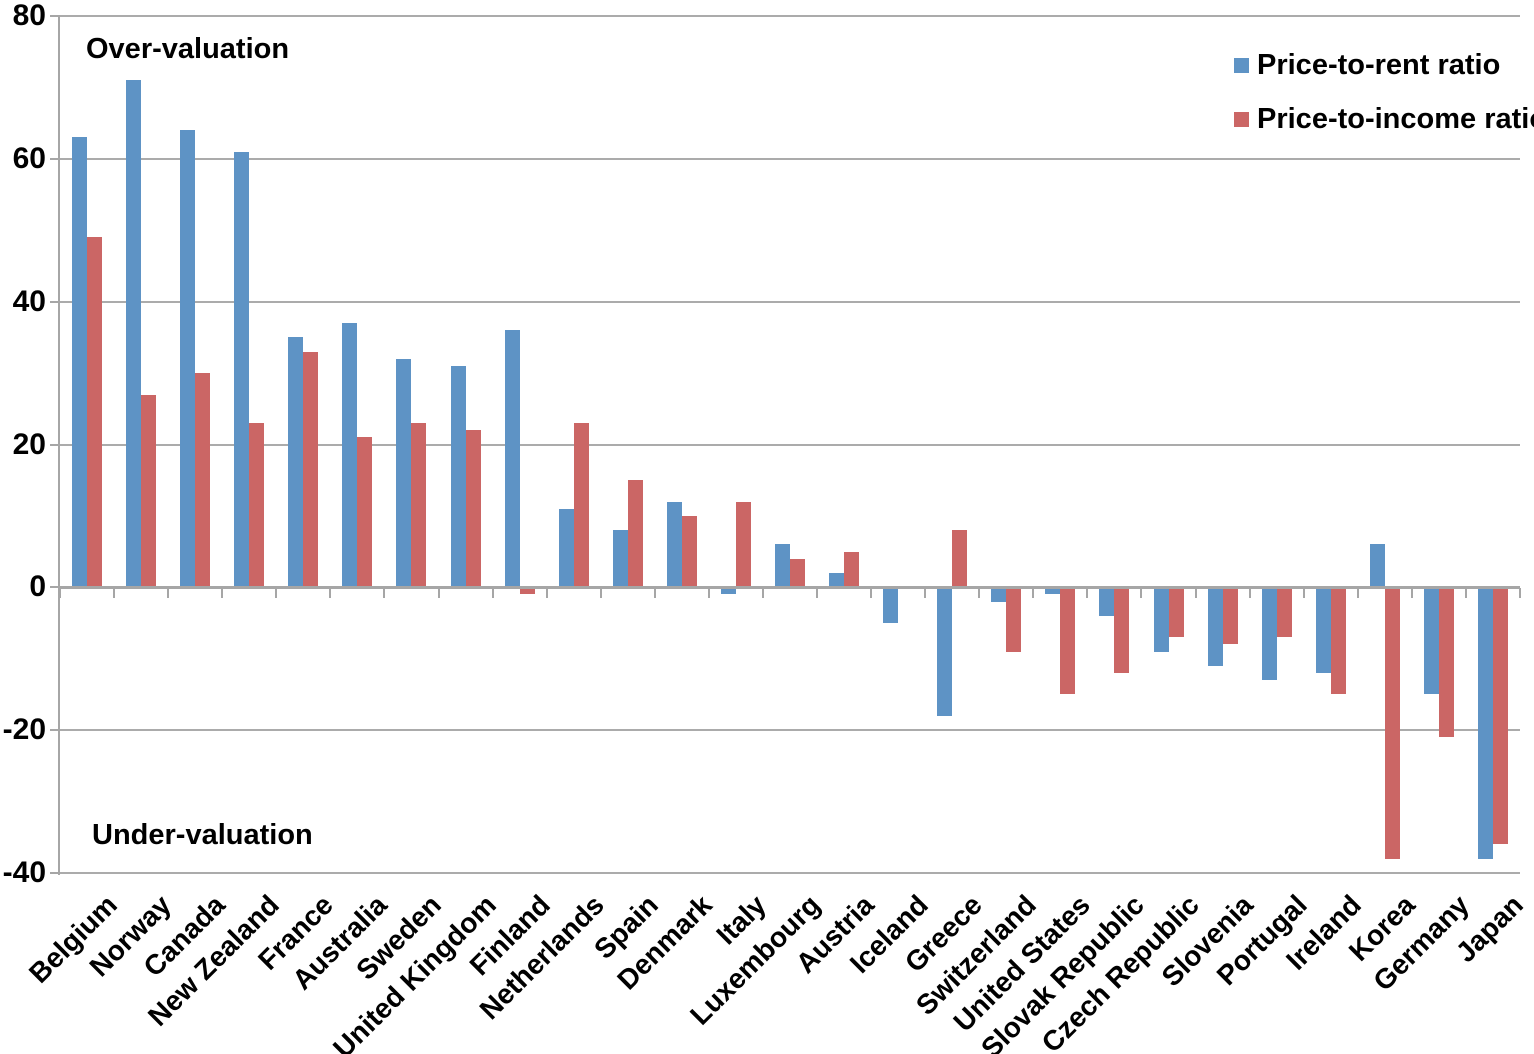 This screenshot has width=1534, height=1054. I want to click on bar-price-to-rent-ratio-canada, so click(188, 359).